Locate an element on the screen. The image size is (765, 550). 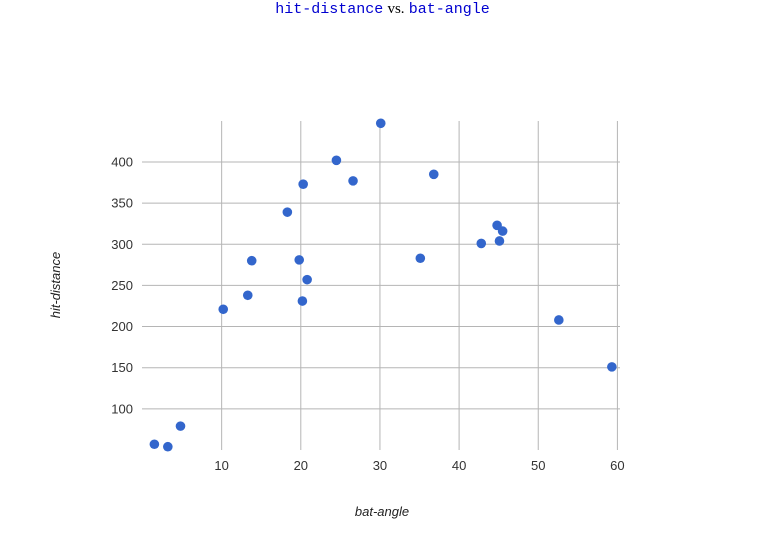
x-tick-label: 10 is located at coordinates (221, 465).